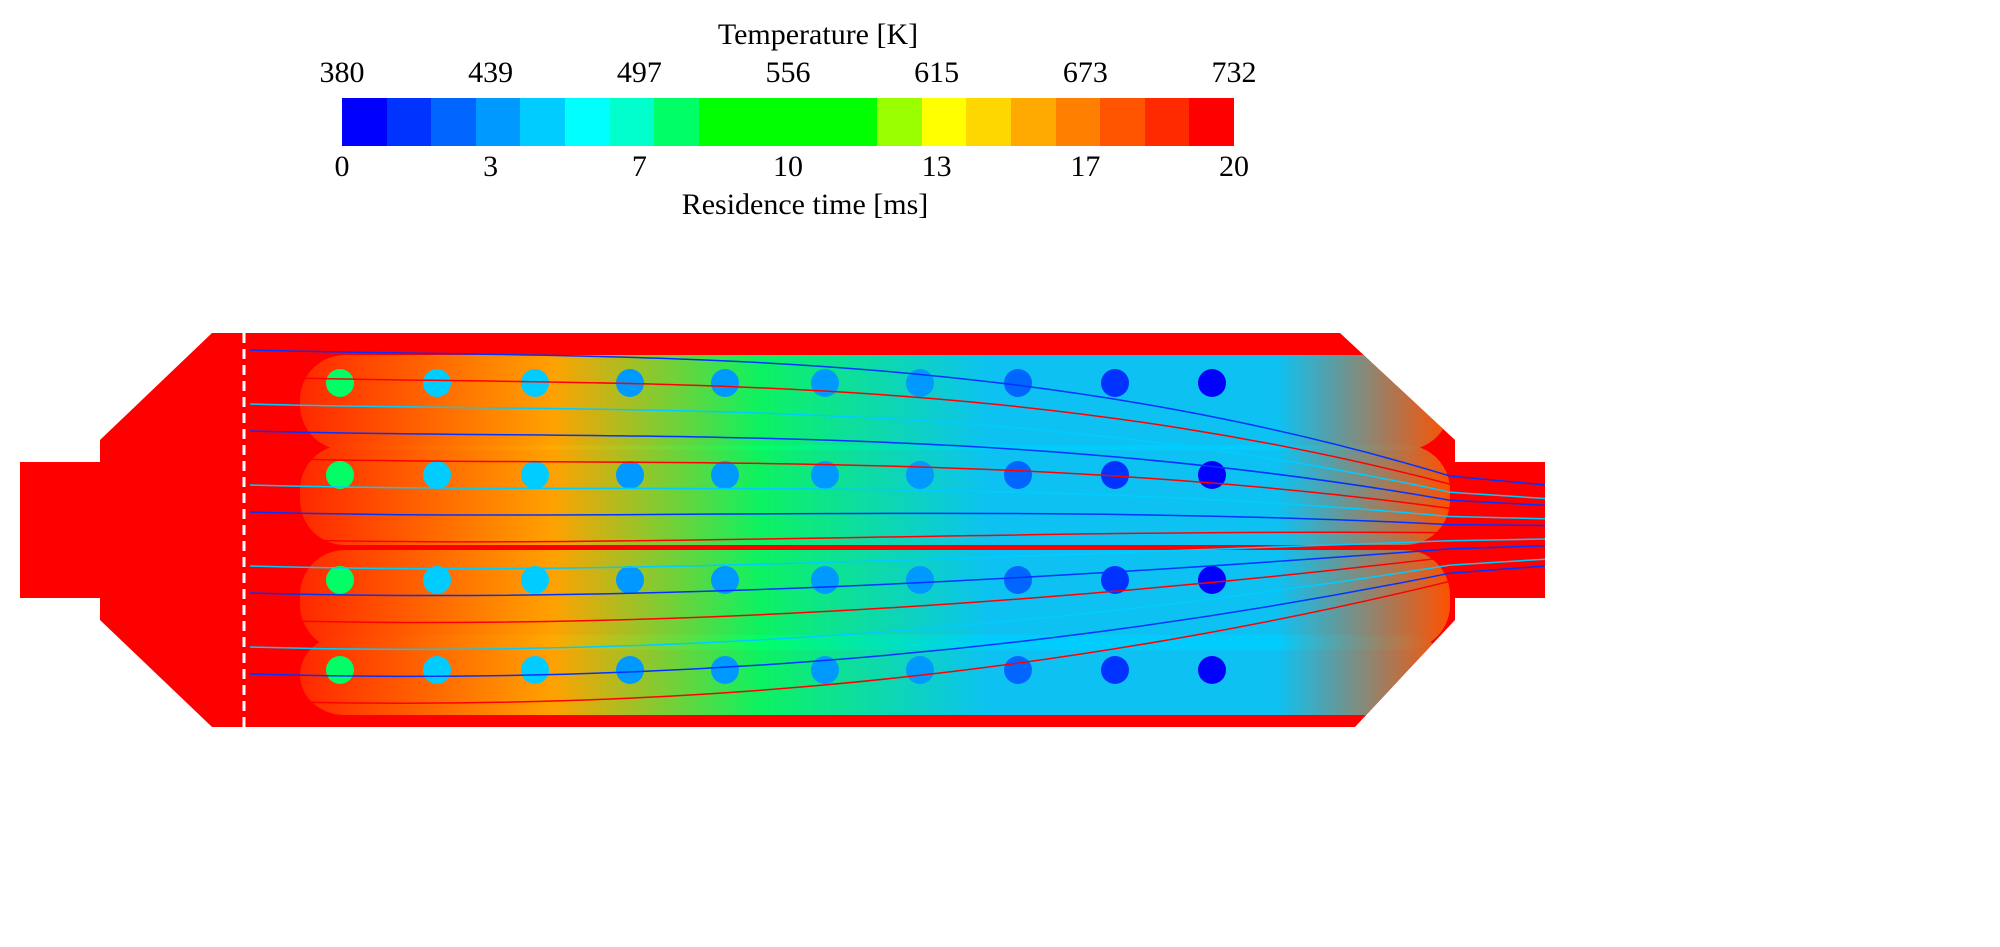 The width and height of the screenshot is (2000, 947). Describe the element at coordinates (491, 166) in the screenshot. I see `colorbar-tick-label: 3` at that location.